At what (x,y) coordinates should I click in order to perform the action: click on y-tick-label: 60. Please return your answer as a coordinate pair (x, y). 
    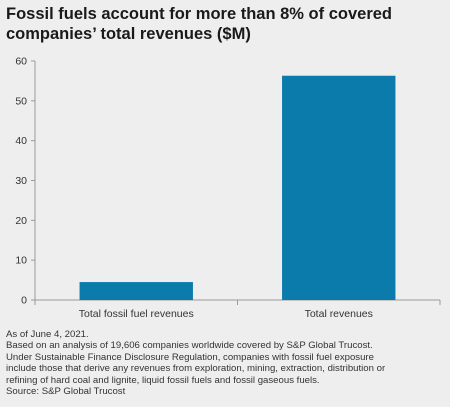
    Looking at the image, I should click on (21, 62).